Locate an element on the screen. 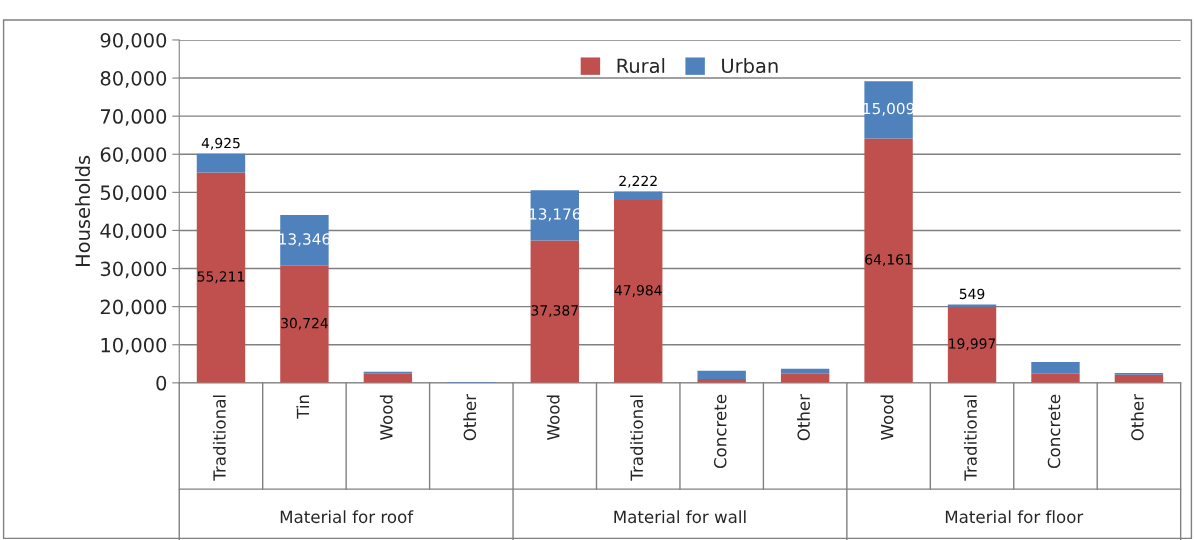 The height and width of the screenshot is (540, 1195). y-tick-label: 60,000 is located at coordinates (133, 155).